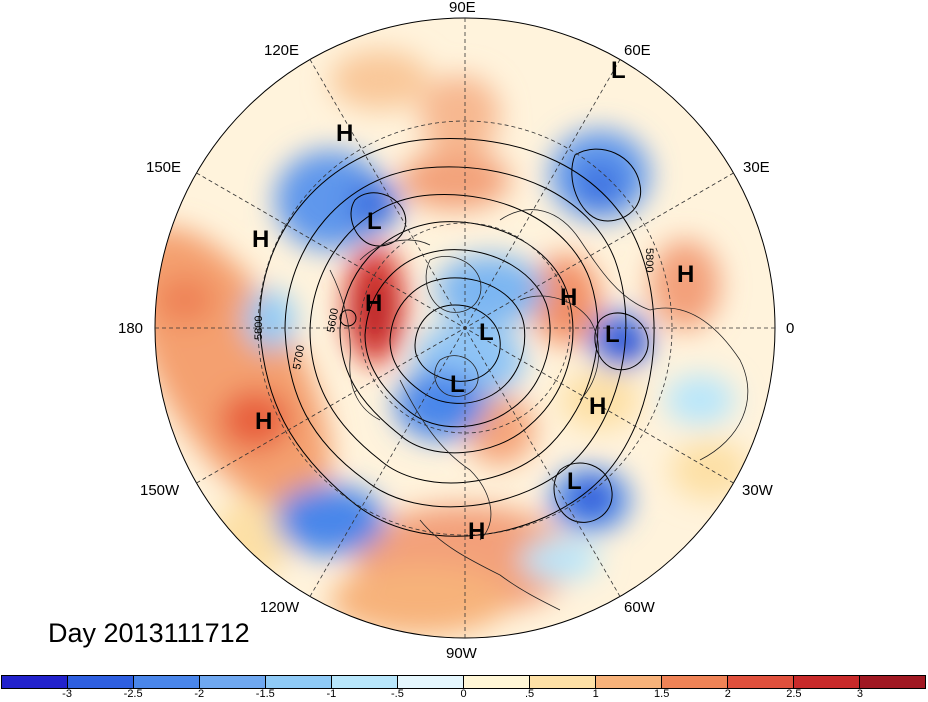 This screenshot has width=928, height=702. What do you see at coordinates (462, 8) in the screenshot?
I see `lon-label-90e: 90E` at bounding box center [462, 8].